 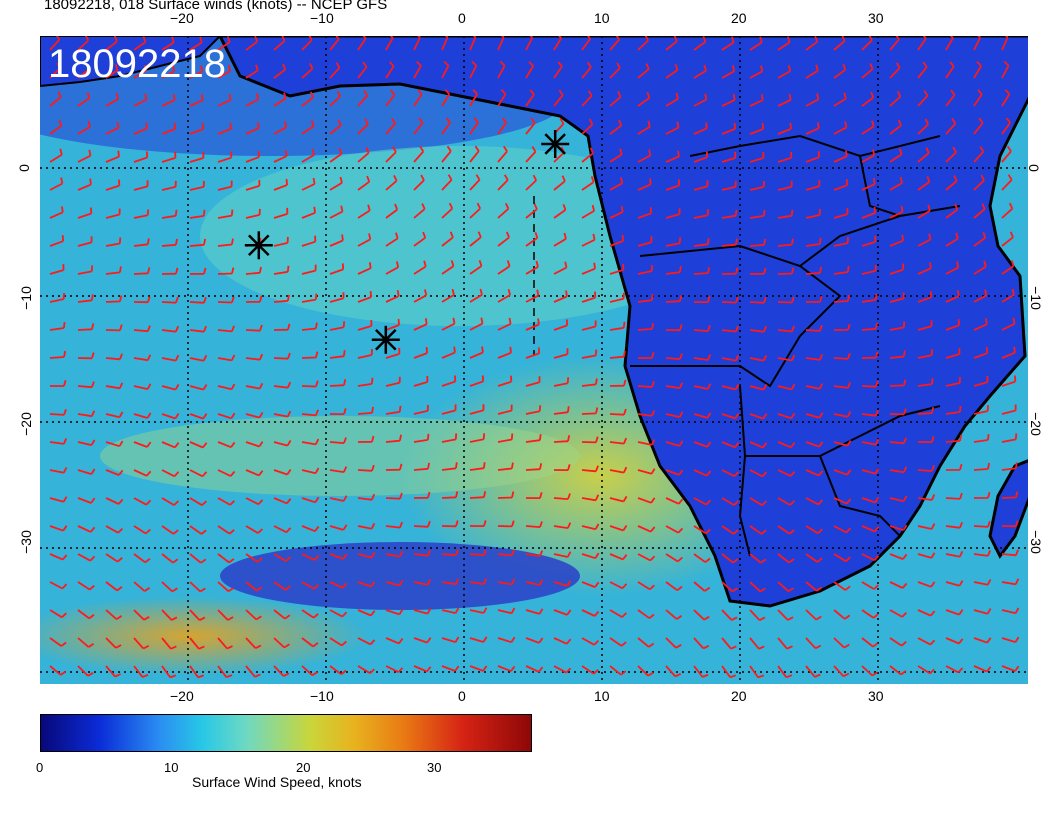 I want to click on storm-marker, so click(x=385, y=339).